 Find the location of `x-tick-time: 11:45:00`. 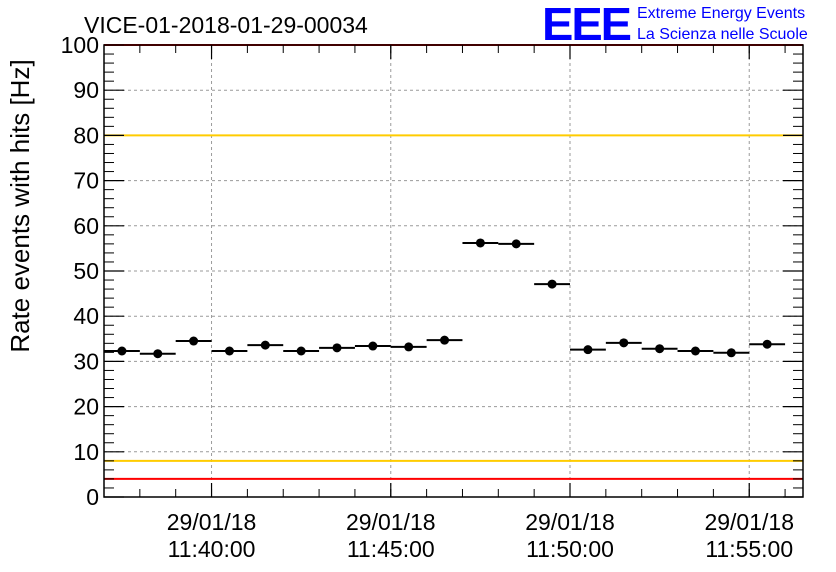

x-tick-time: 11:45:00 is located at coordinates (391, 549).